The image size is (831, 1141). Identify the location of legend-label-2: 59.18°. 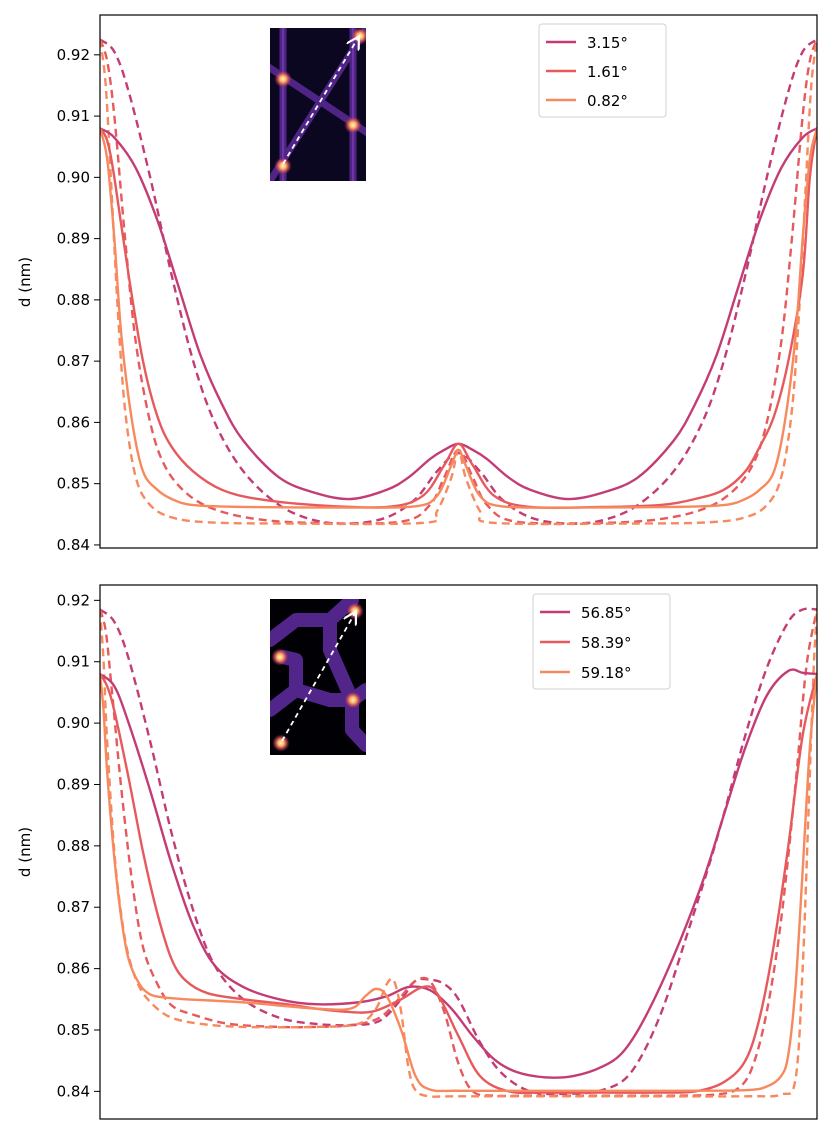
(606, 673).